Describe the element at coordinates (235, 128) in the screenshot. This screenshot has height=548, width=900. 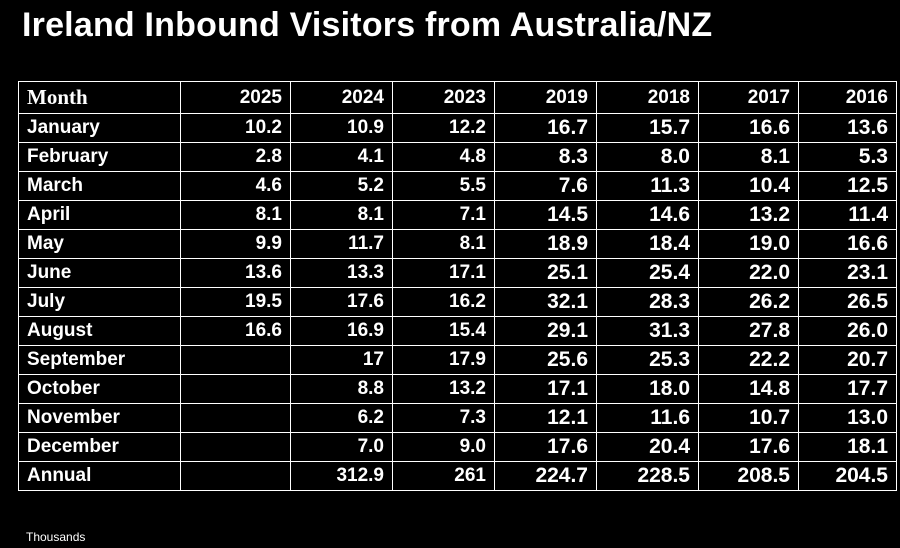
I see `value-cell: 10.2` at that location.